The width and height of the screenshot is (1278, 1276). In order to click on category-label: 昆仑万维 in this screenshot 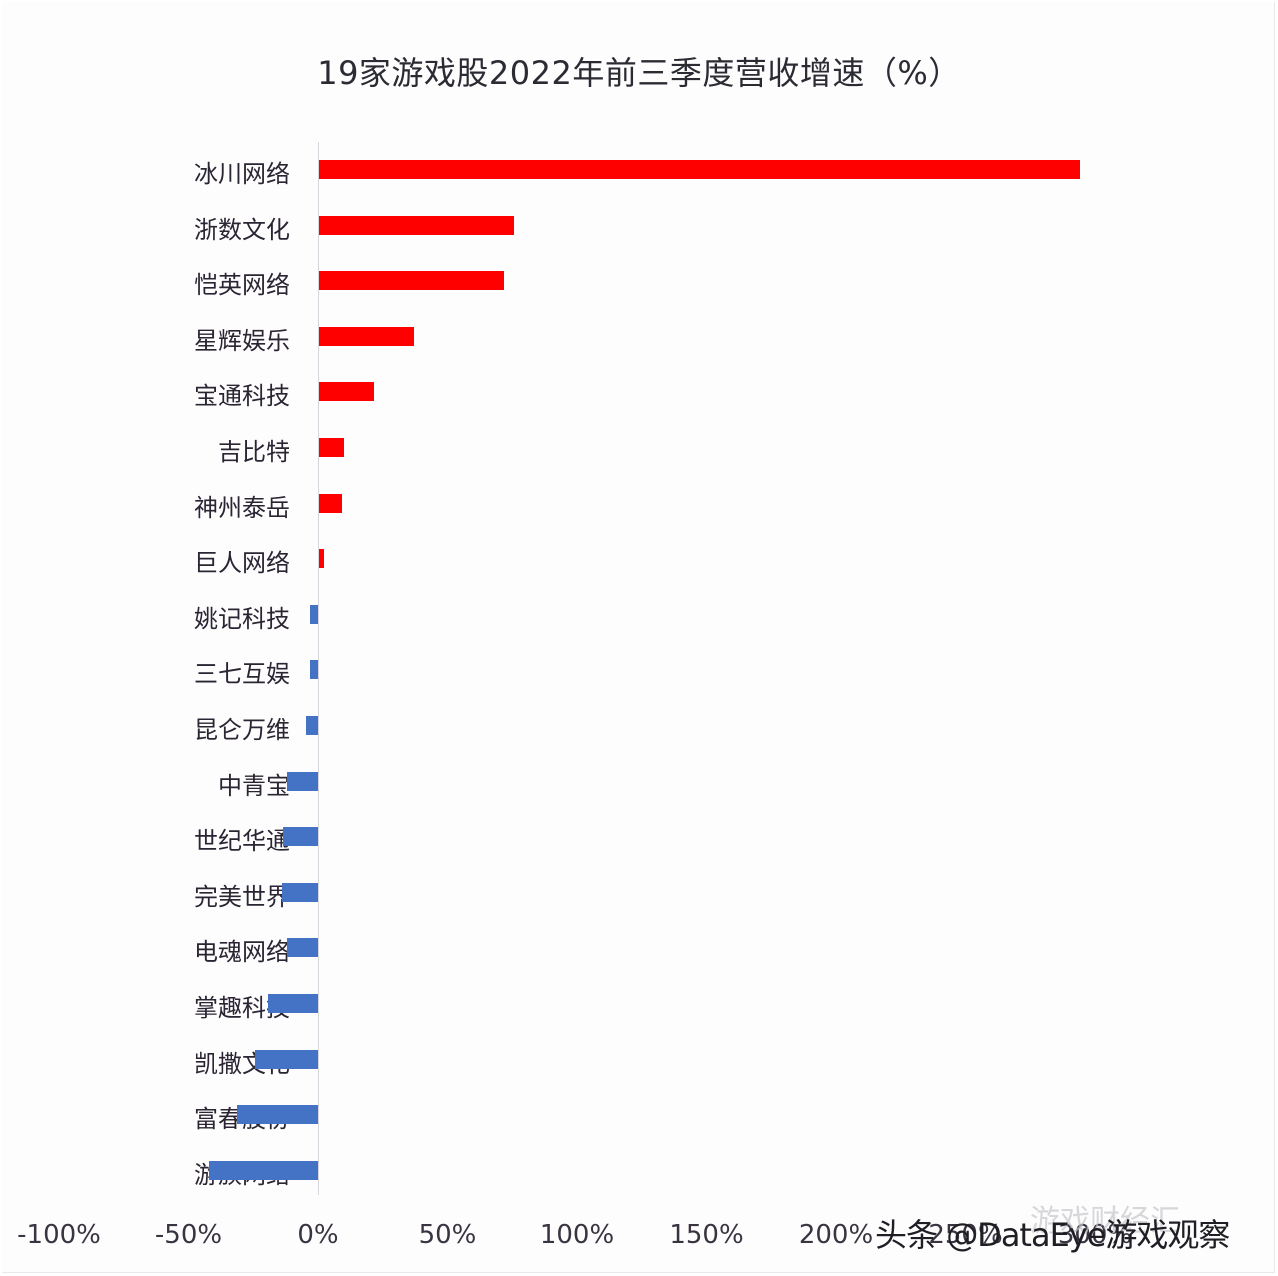, I will do `click(242, 730)`.